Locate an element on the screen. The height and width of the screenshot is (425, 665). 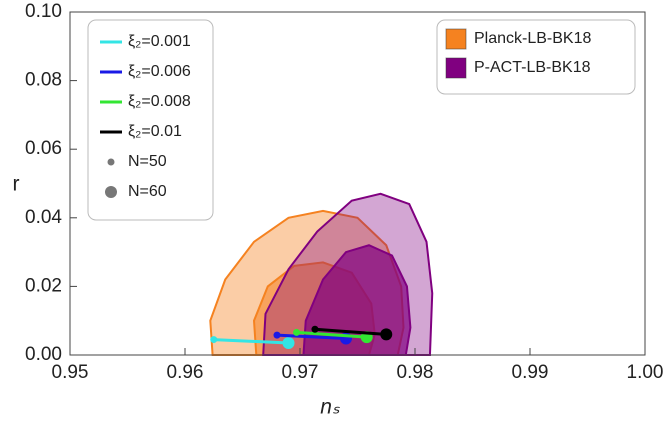
y-tick-label: 0.02 is located at coordinates (43, 285).